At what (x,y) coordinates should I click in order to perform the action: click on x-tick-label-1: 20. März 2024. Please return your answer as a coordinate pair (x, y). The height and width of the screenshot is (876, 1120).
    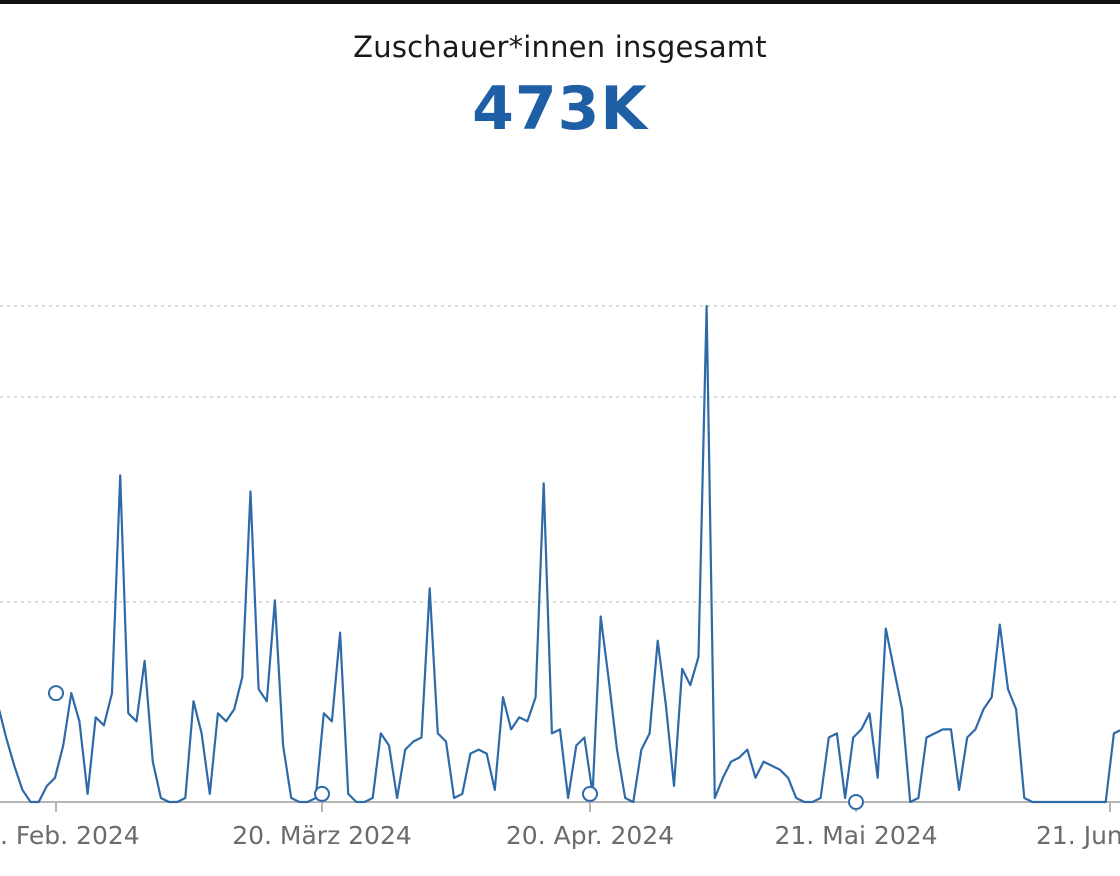
    Looking at the image, I should click on (322, 835).